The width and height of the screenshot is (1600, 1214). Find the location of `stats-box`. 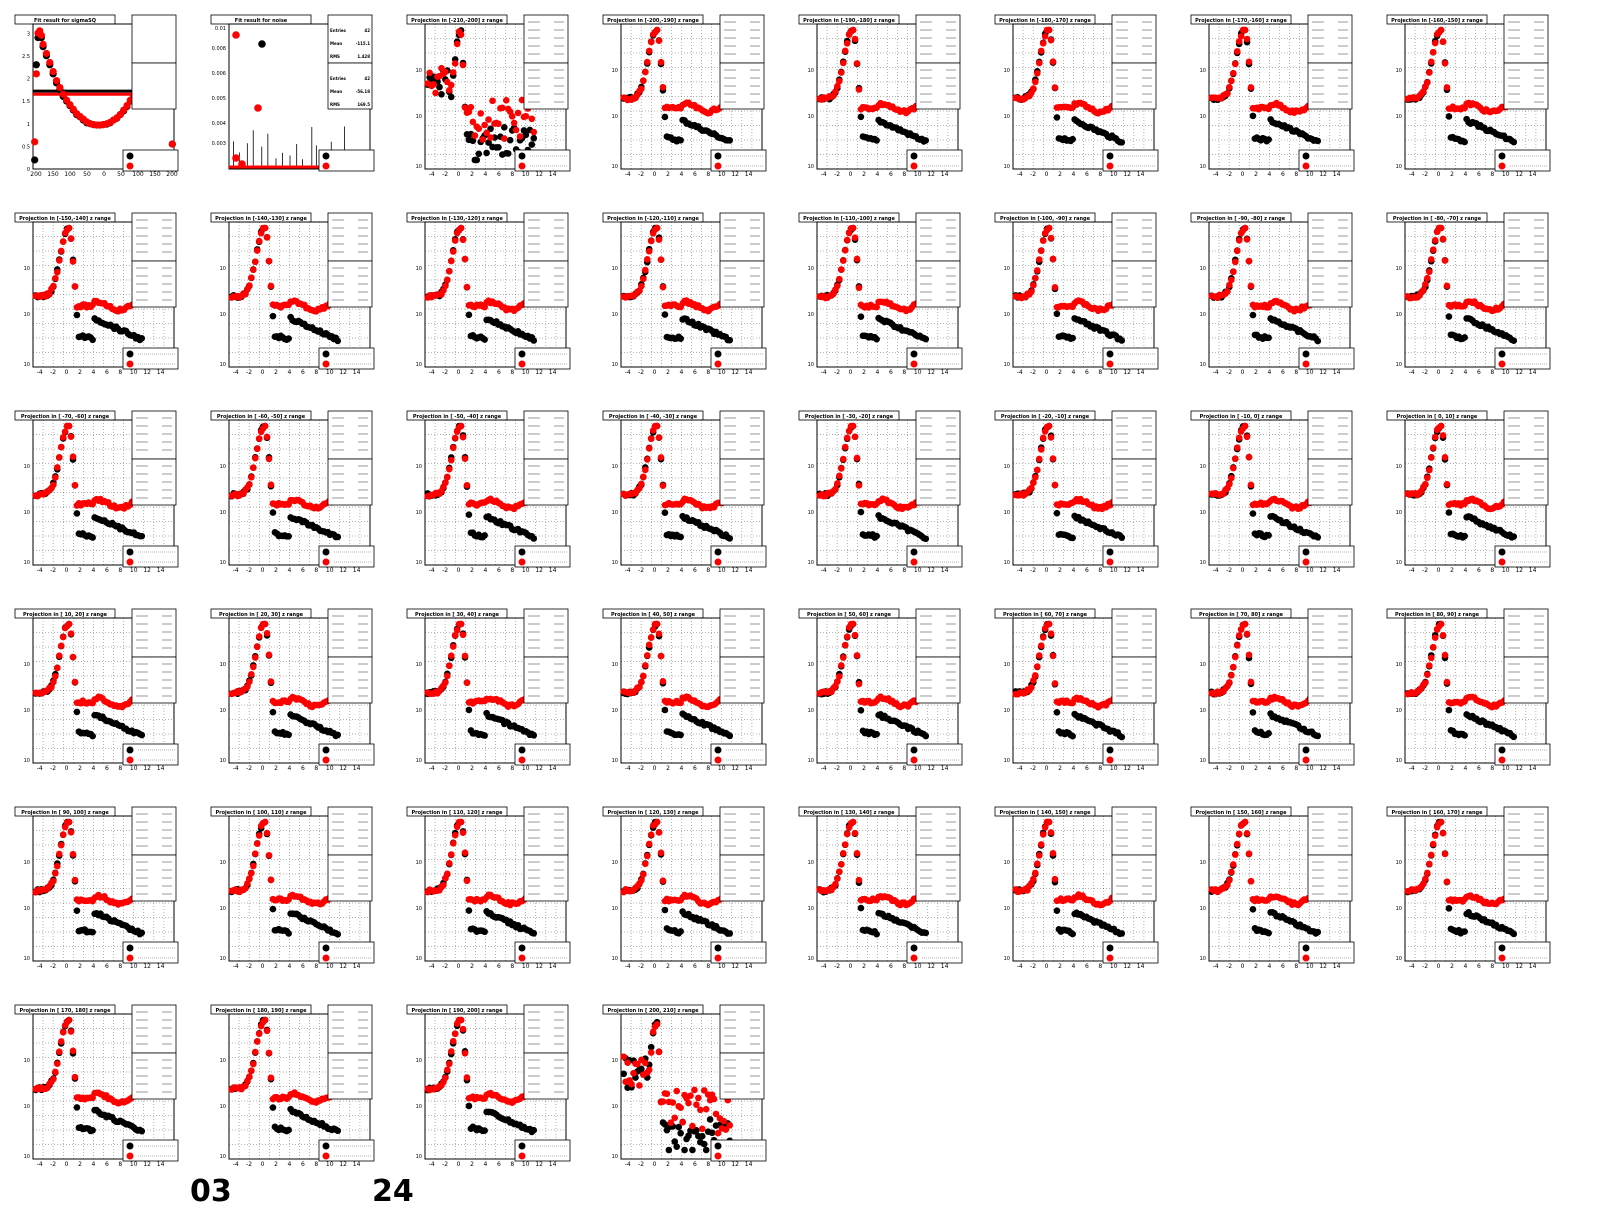

stats-box is located at coordinates (154, 86).